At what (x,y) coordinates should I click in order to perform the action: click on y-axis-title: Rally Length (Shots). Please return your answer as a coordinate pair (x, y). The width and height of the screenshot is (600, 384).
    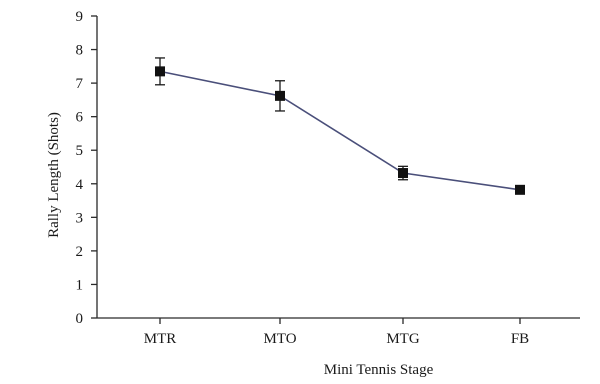
    Looking at the image, I should click on (54, 175).